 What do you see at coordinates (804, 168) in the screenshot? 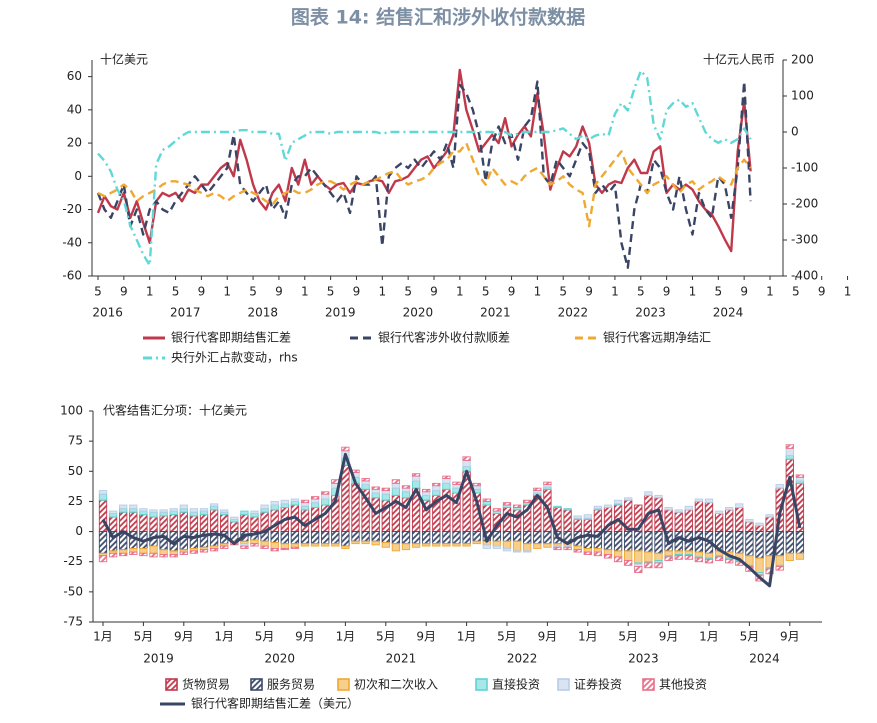
I see `y2-tick-label: -100` at bounding box center [804, 168].